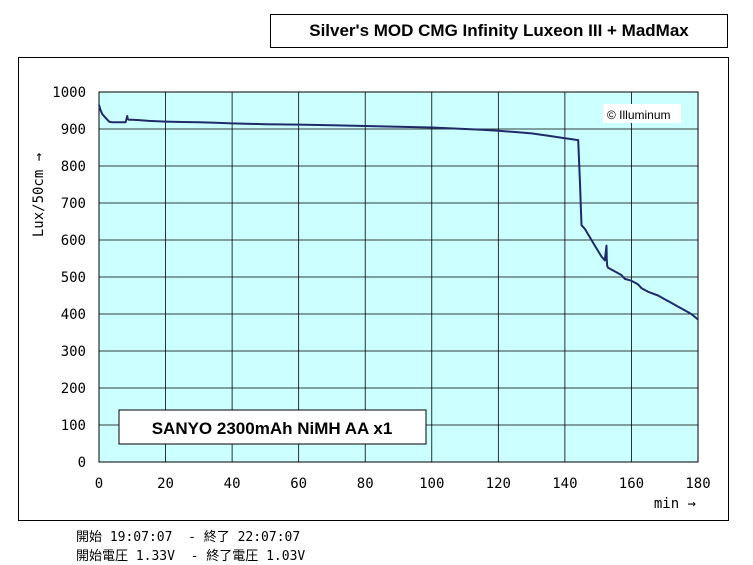  Describe the element at coordinates (165, 484) in the screenshot. I see `x-tick-label: 20` at that location.